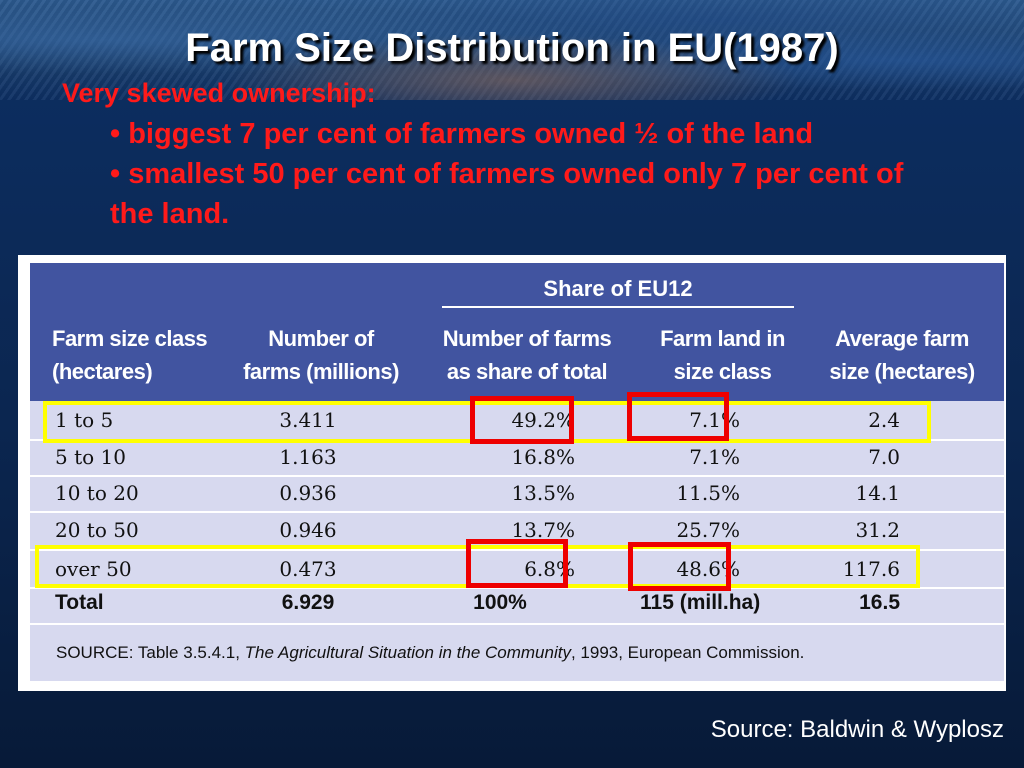 This screenshot has height=768, width=1024. Describe the element at coordinates (517, 563) in the screenshot. I see `highlight-cell-share-largest` at that location.